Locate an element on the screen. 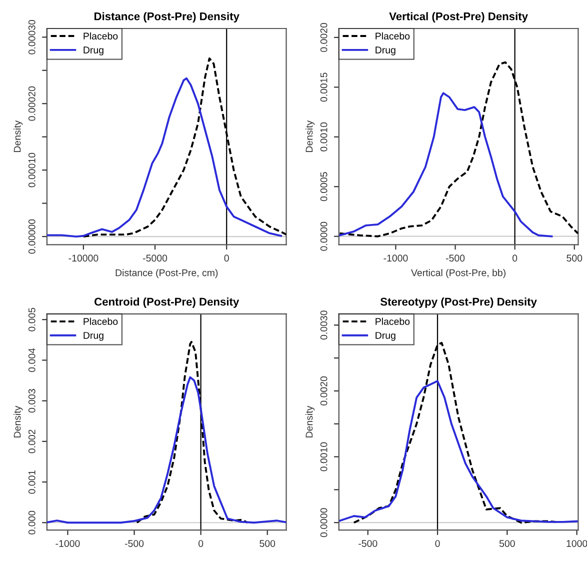 The height and width of the screenshot is (570, 587). y-tick-label: 0.00020 is located at coordinates (32, 103).